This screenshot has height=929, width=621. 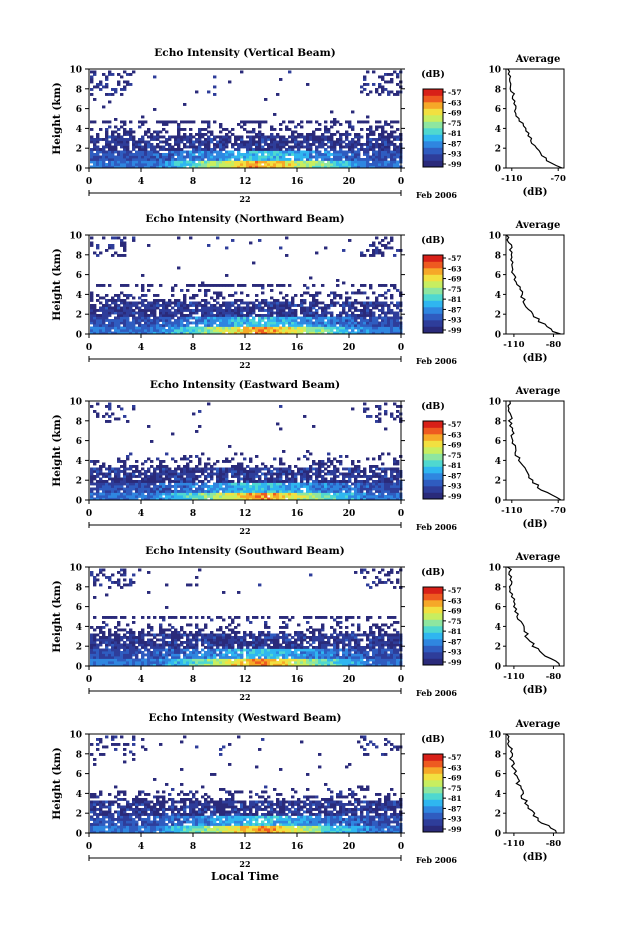 What do you see at coordinates (455, 258) in the screenshot?
I see `colorbar-tick-label: -57` at bounding box center [455, 258].